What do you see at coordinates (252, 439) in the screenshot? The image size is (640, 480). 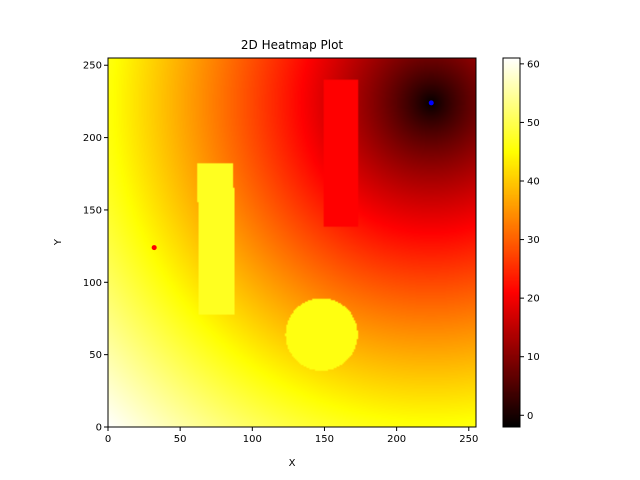 I see `x-tick-label: 100` at bounding box center [252, 439].